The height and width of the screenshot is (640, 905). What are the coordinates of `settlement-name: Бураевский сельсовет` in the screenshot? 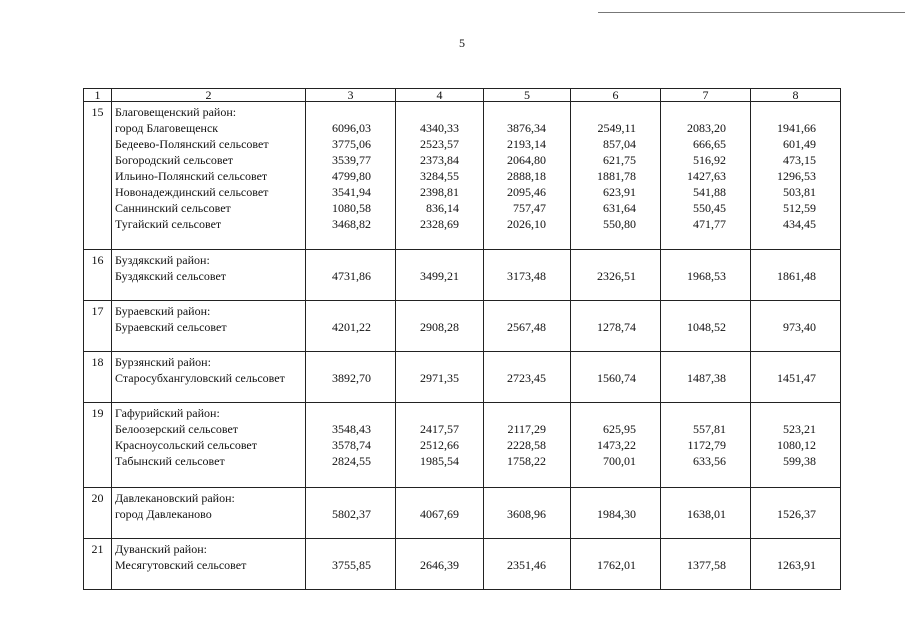 It's located at (171, 327).